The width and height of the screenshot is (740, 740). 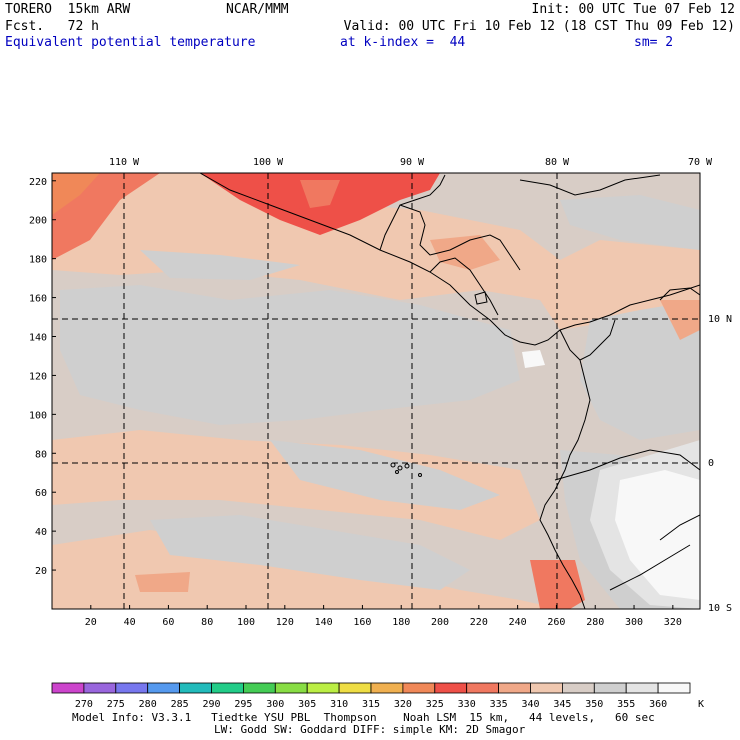 I want to click on x-tick-label: 80, so click(x=207, y=622).